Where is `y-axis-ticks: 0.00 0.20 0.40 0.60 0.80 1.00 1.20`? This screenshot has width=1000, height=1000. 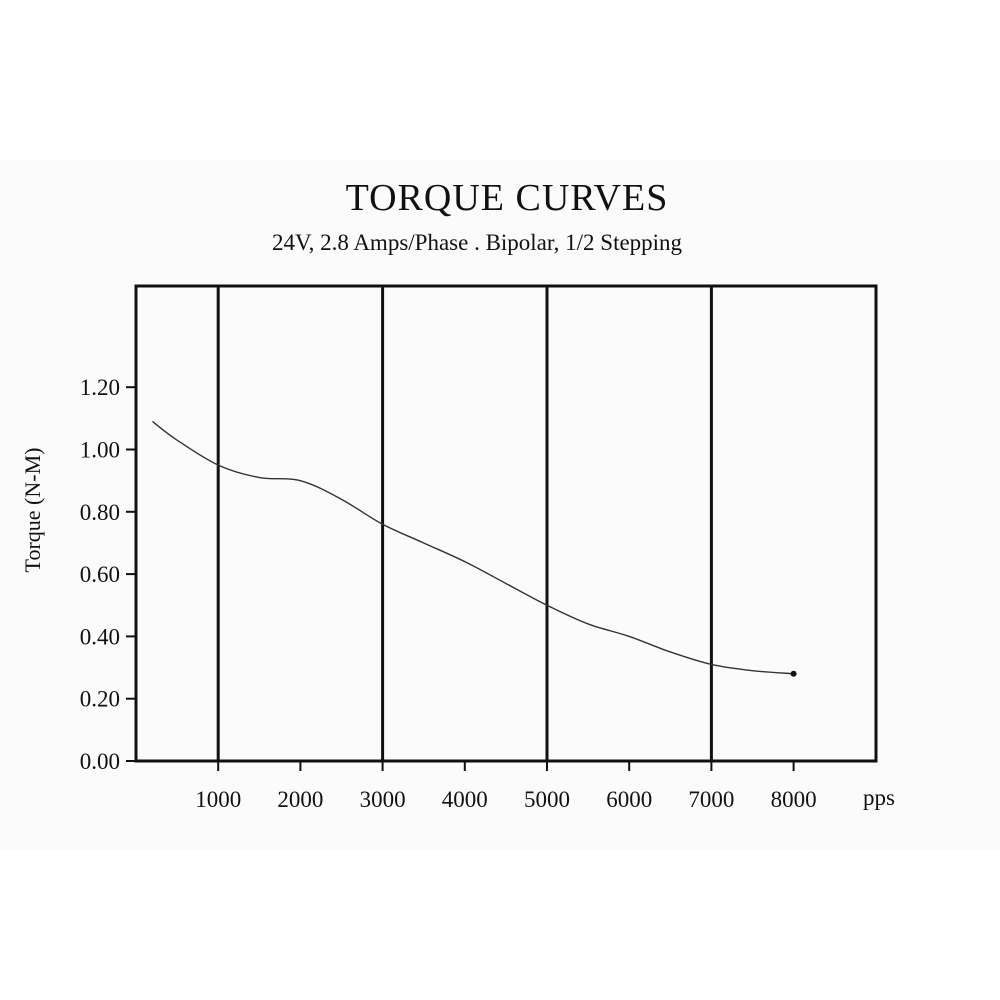
y-axis-ticks: 0.00 0.20 0.40 0.60 0.80 1.00 1.20 is located at coordinates (108, 574).